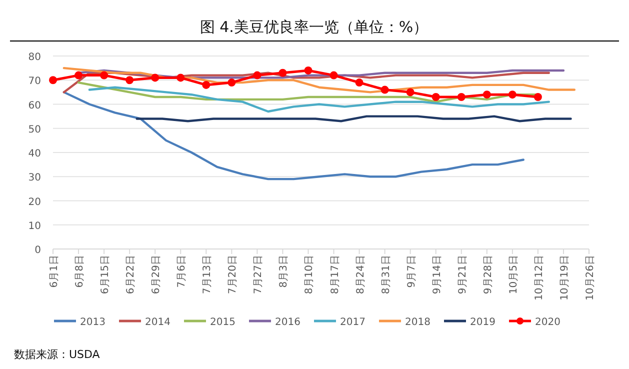 This screenshot has height=369, width=629. Describe the element at coordinates (34, 57) in the screenshot. I see `y-tick-label: 80` at that location.